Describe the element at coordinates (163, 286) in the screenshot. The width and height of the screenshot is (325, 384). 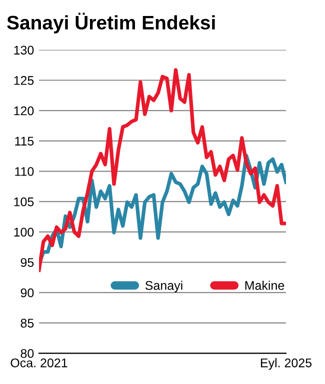
I see `legend-label: Sanayi` at that location.